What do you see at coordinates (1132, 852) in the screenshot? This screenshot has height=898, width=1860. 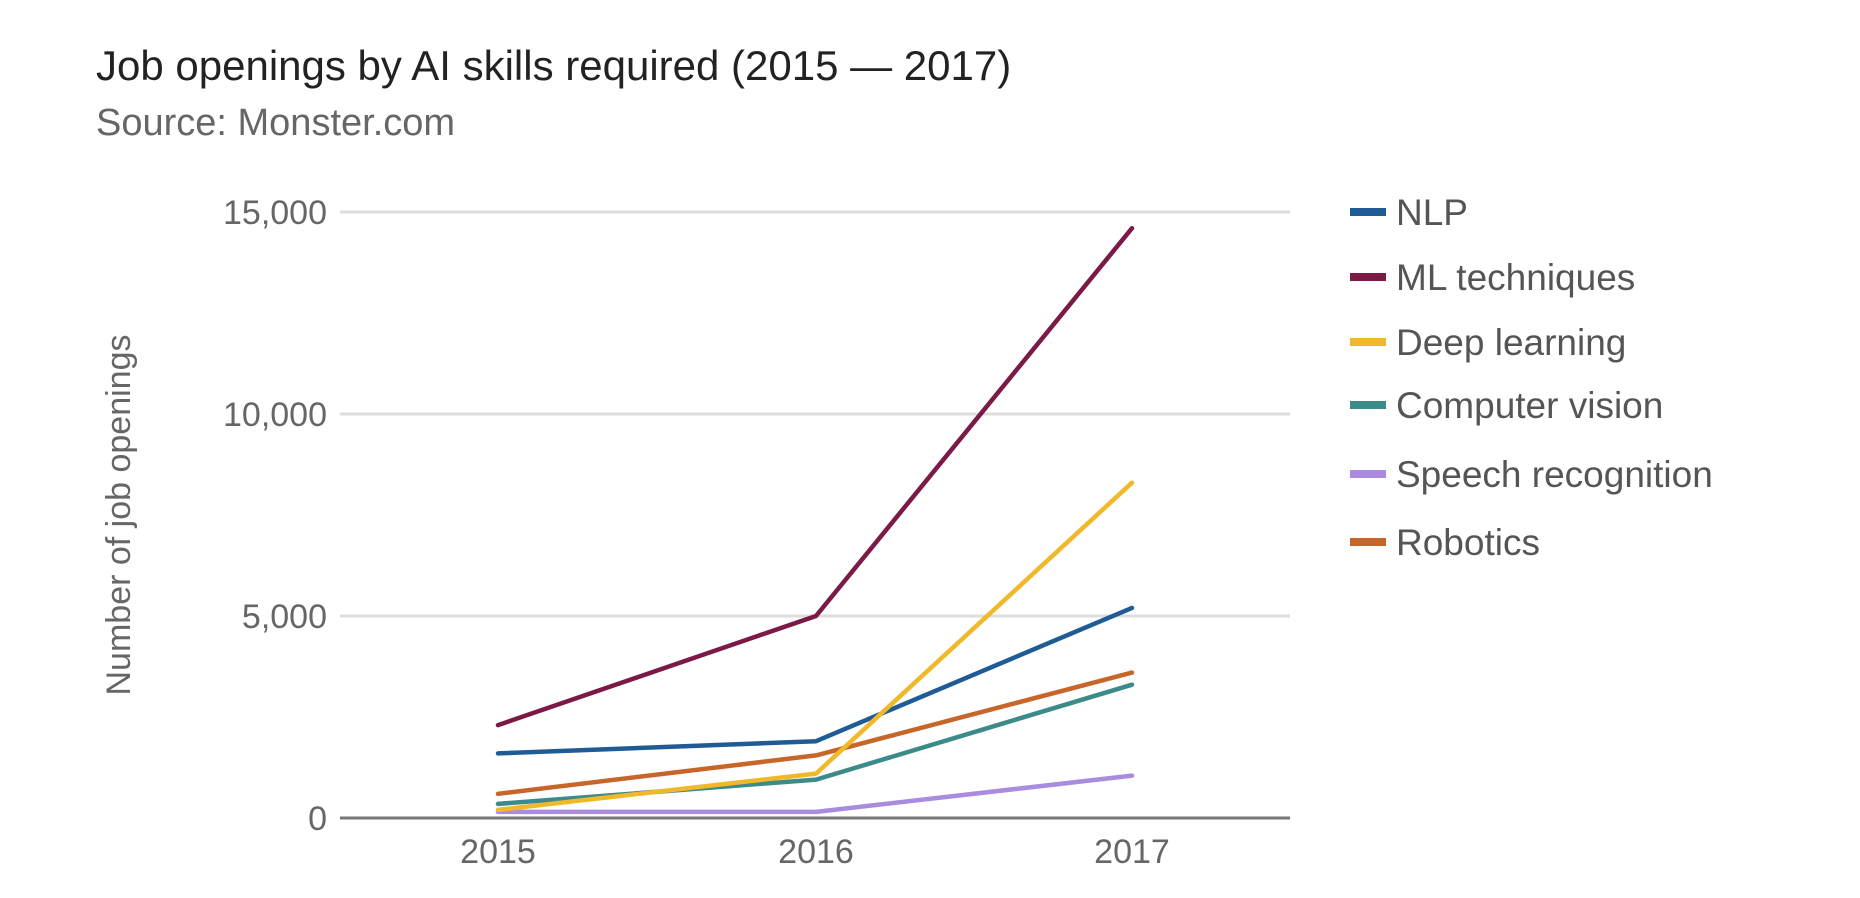 I see `x-tick-label: 2017` at bounding box center [1132, 852].